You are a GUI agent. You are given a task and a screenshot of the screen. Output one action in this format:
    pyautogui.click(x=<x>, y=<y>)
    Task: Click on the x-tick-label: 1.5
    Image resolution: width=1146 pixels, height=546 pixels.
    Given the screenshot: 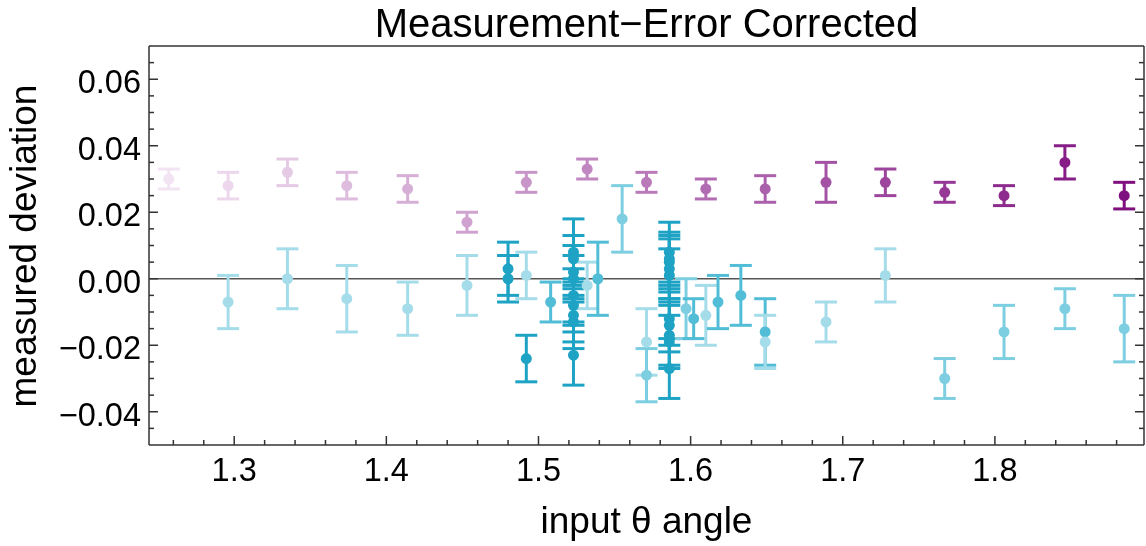 What is the action you would take?
    pyautogui.click(x=538, y=470)
    